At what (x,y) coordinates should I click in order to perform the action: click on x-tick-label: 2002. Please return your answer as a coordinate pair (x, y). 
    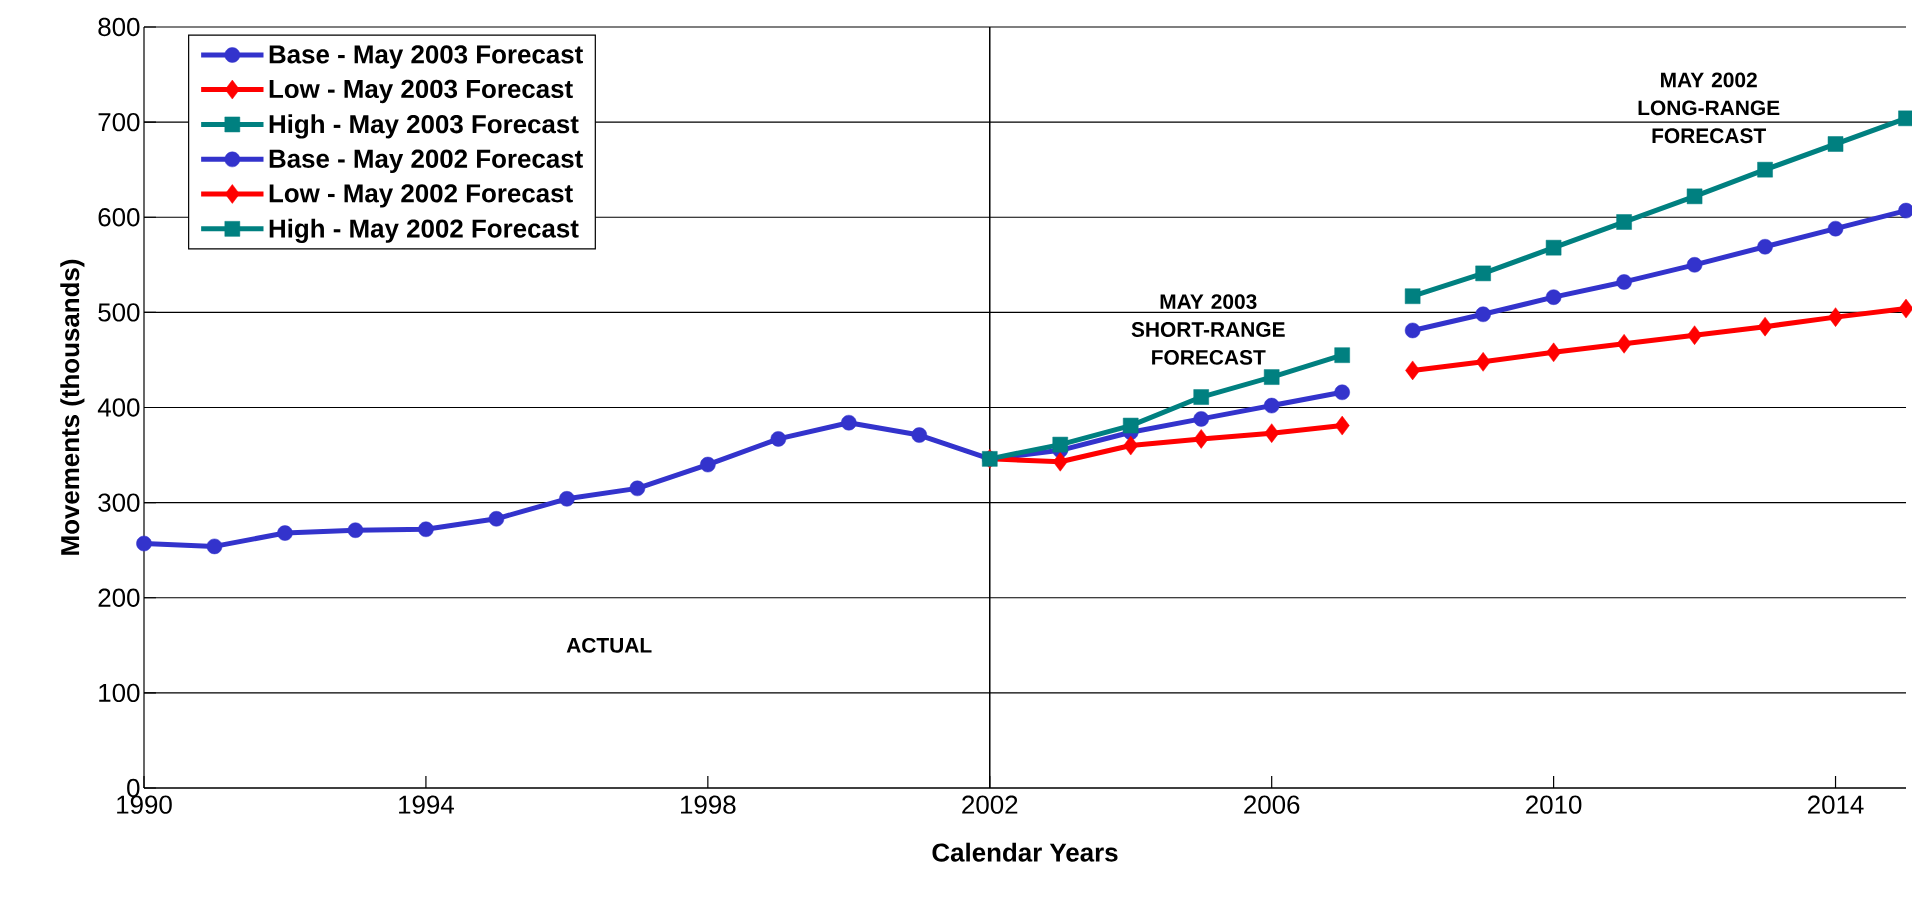
    Looking at the image, I should click on (990, 804).